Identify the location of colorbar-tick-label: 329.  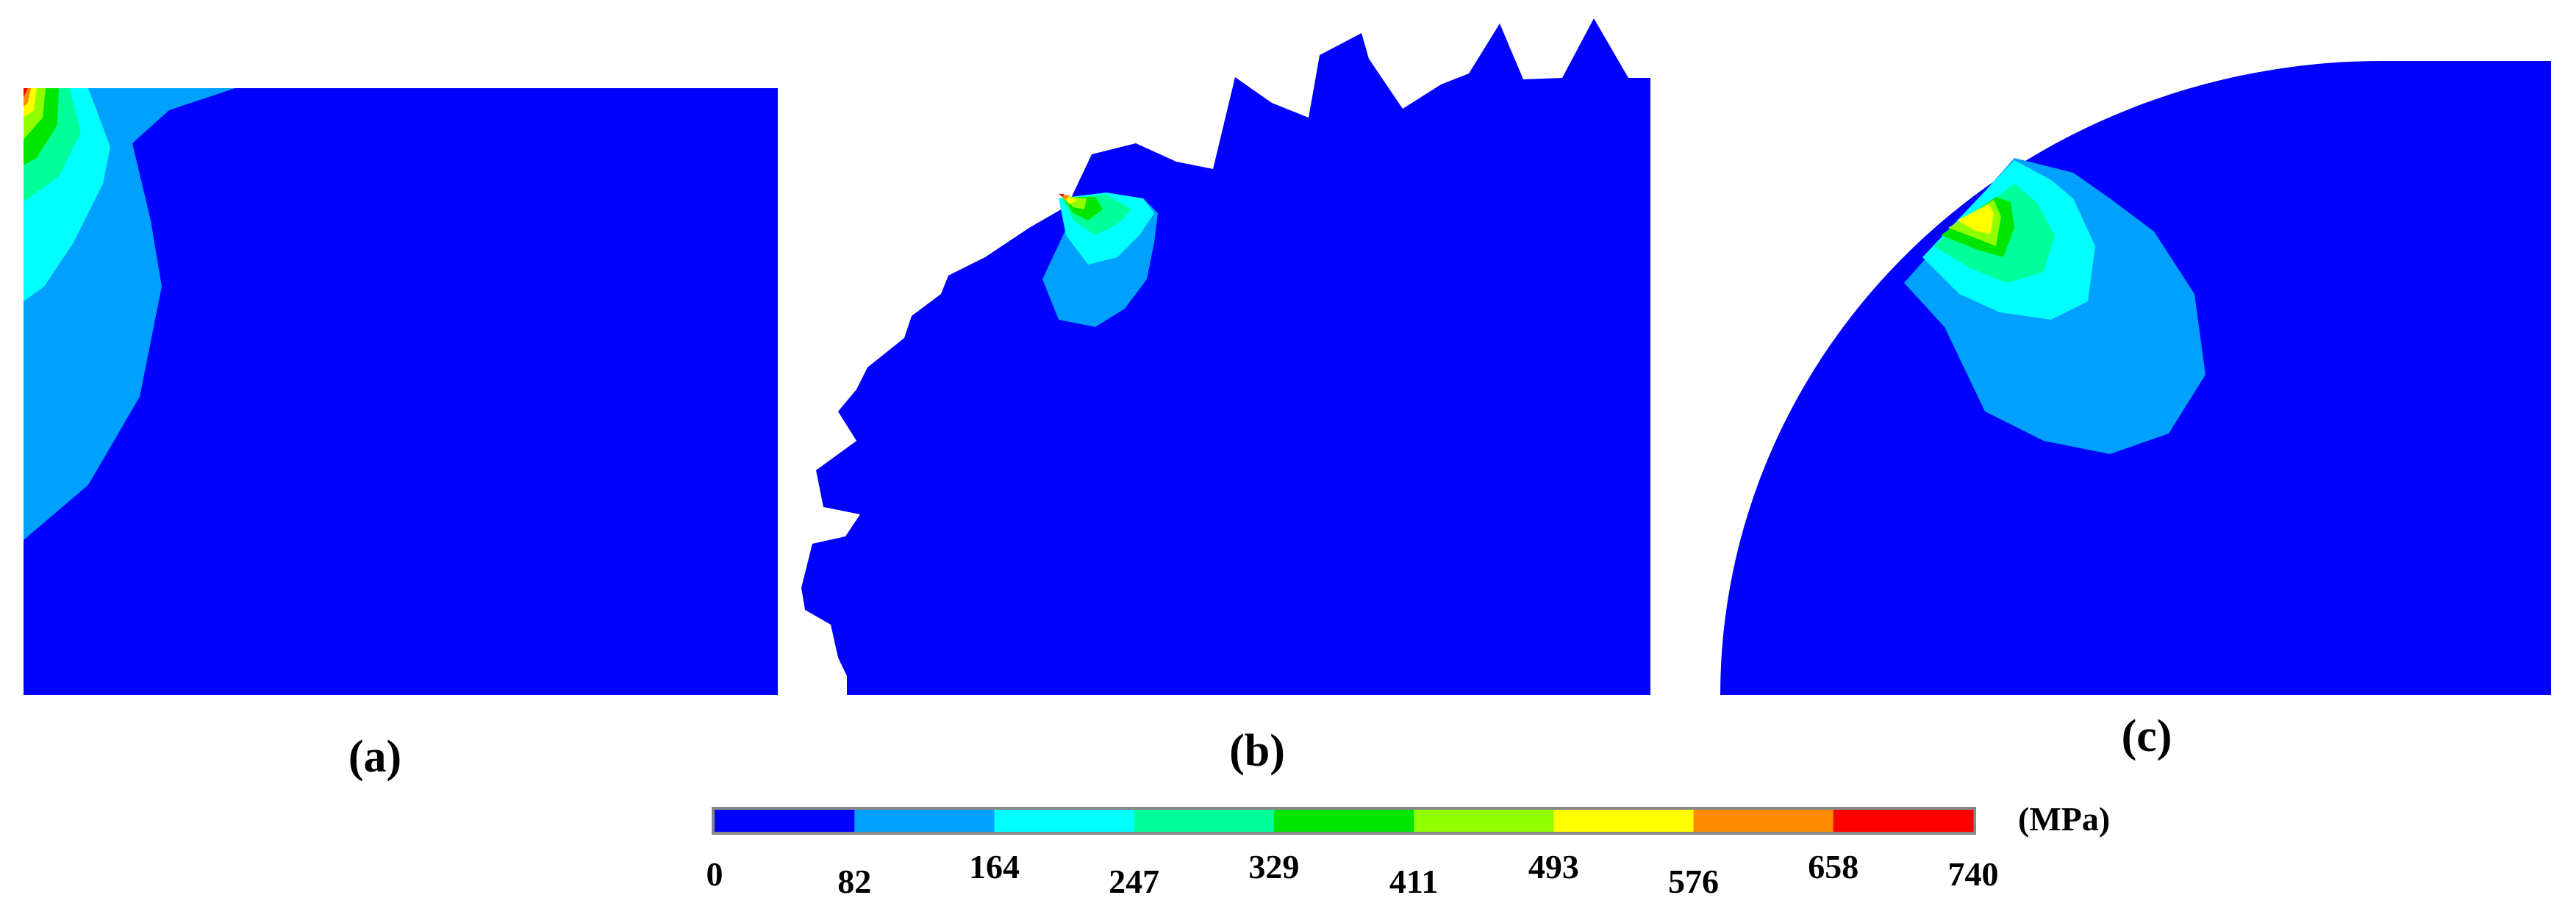
(1273, 866).